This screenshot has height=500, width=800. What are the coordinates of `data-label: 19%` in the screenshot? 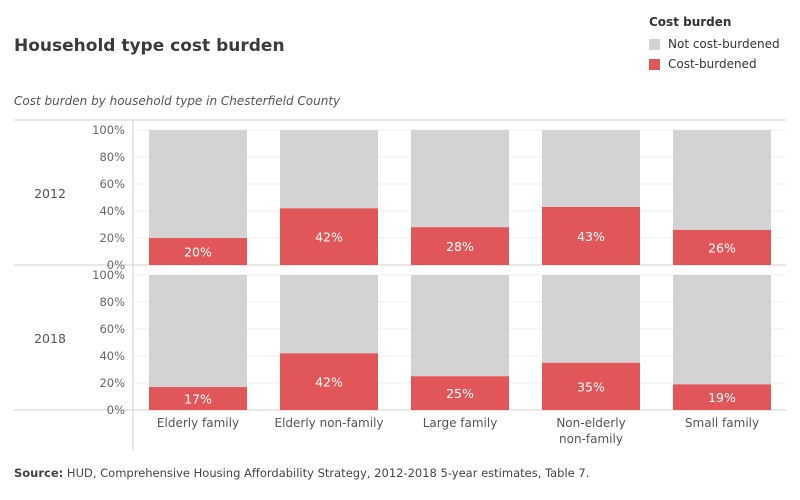 It's located at (722, 397).